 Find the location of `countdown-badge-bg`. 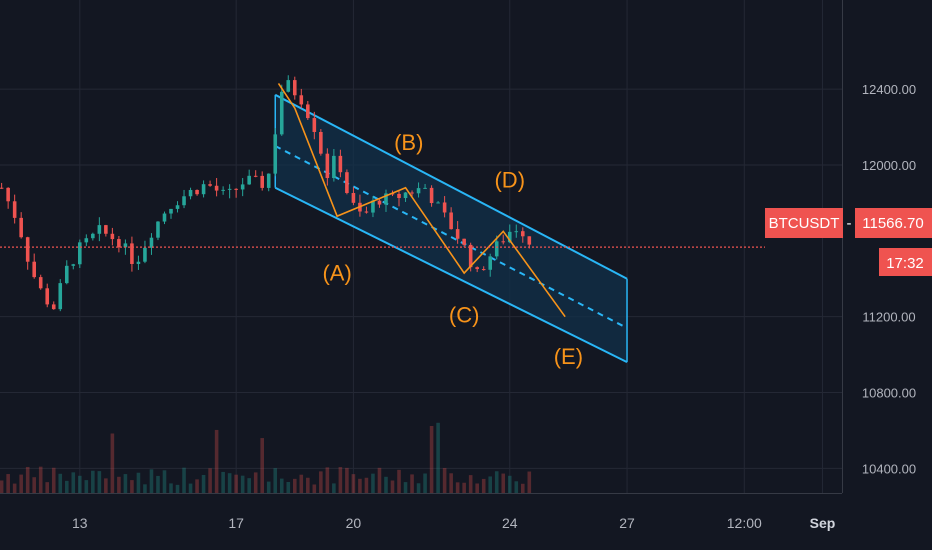

countdown-badge-bg is located at coordinates (905, 262).